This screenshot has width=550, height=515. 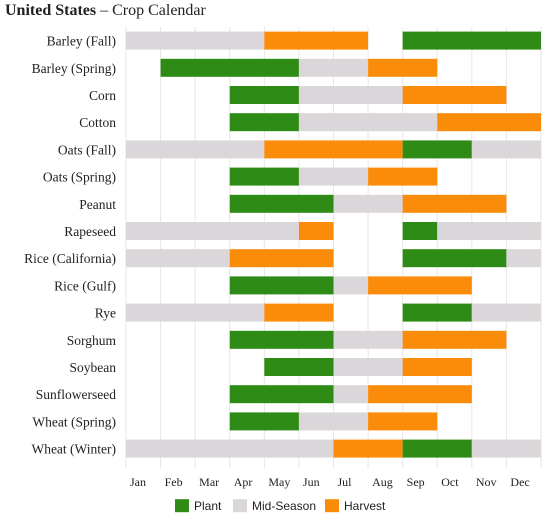 I want to click on bar-wheat-winter-harvest, so click(x=368, y=448).